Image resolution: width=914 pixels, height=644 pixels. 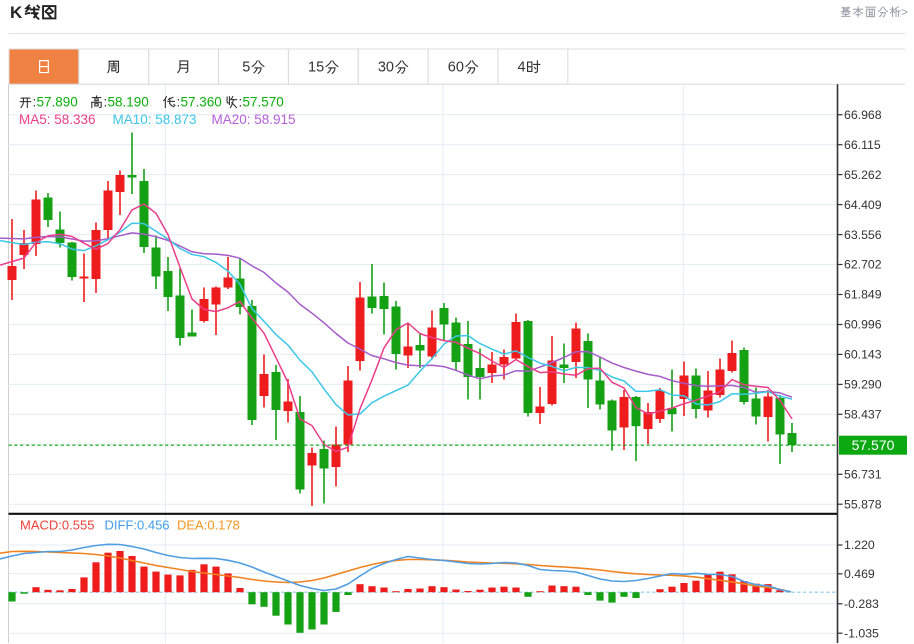 What do you see at coordinates (859, 574) in the screenshot?
I see `svg-text: 0.469` at bounding box center [859, 574].